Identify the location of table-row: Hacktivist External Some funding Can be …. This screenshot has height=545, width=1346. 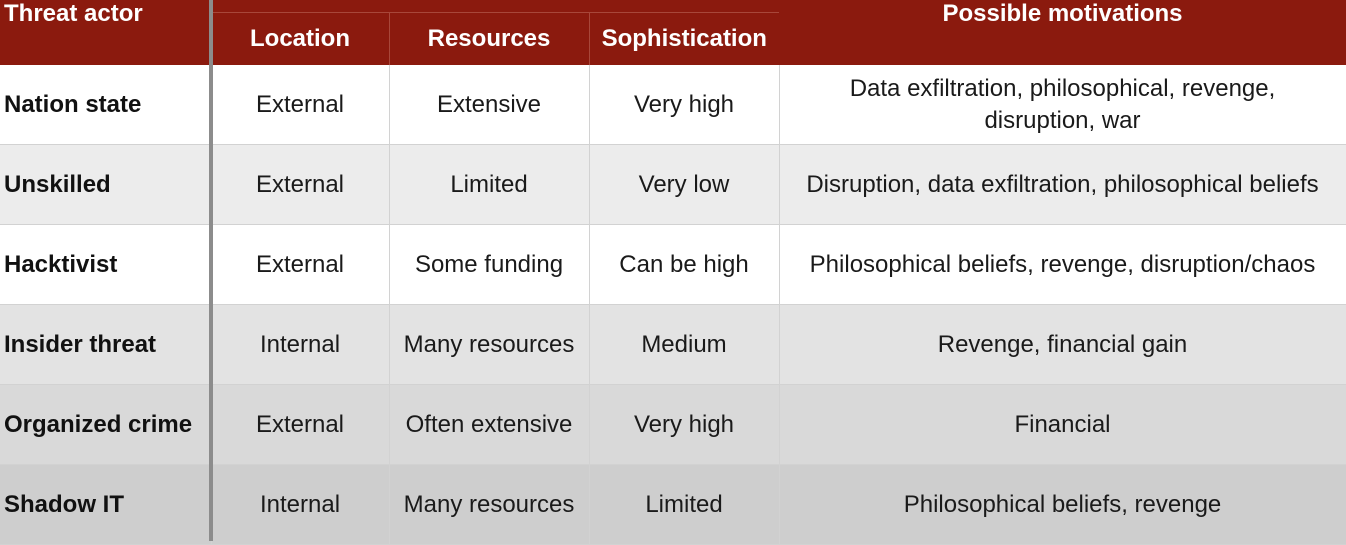
(673, 264).